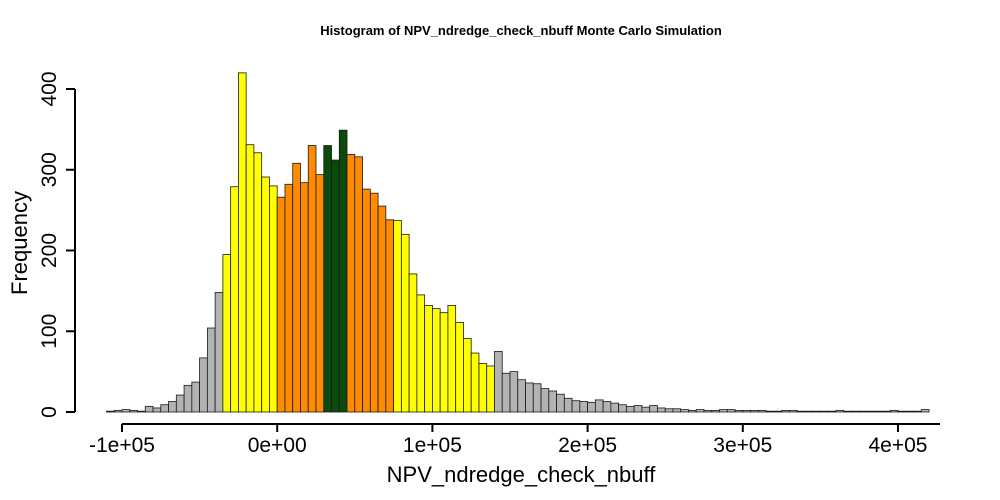 This screenshot has height=500, width=1000. What do you see at coordinates (49, 250) in the screenshot?
I see `y-tick-label: 200` at bounding box center [49, 250].